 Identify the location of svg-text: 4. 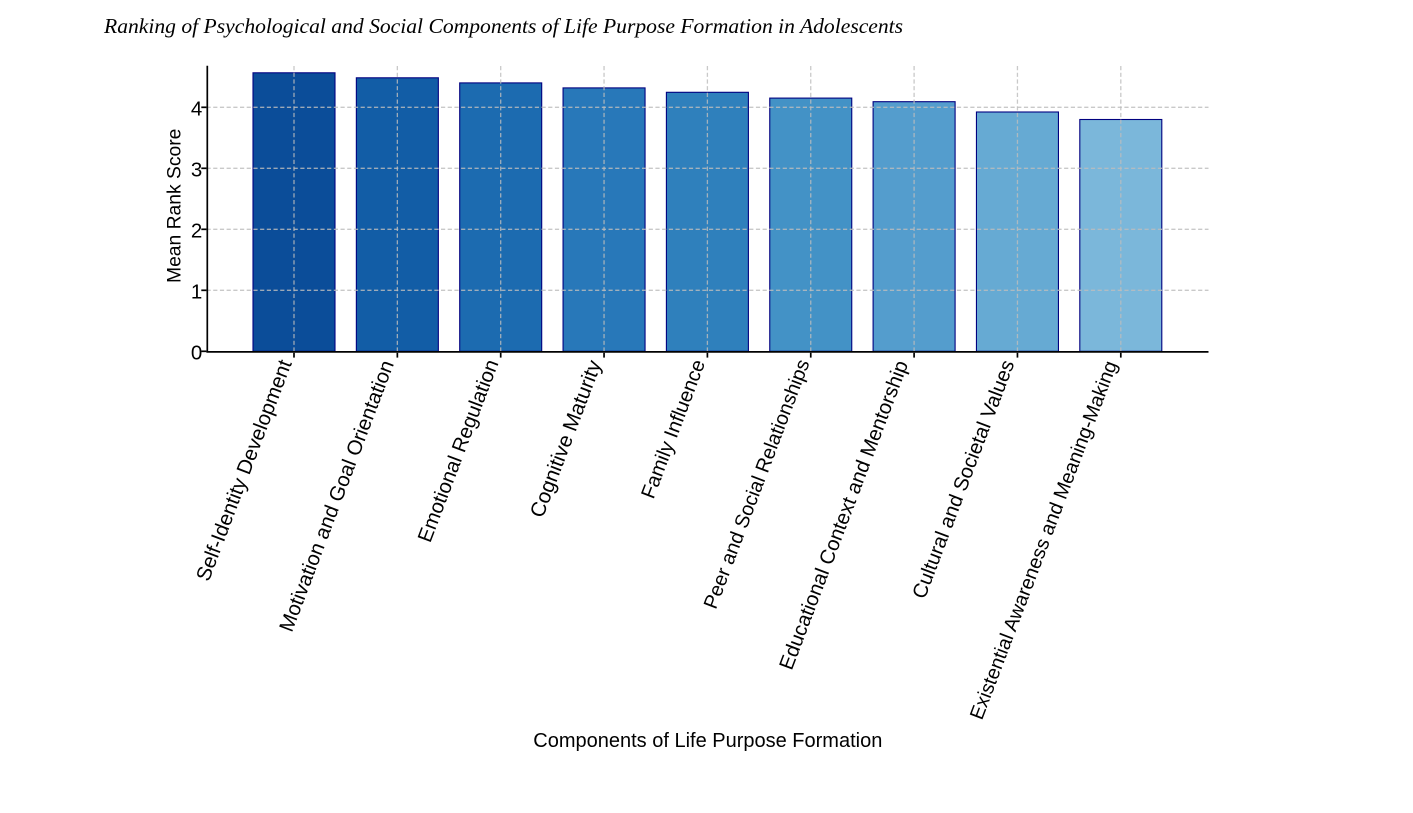
(196, 109).